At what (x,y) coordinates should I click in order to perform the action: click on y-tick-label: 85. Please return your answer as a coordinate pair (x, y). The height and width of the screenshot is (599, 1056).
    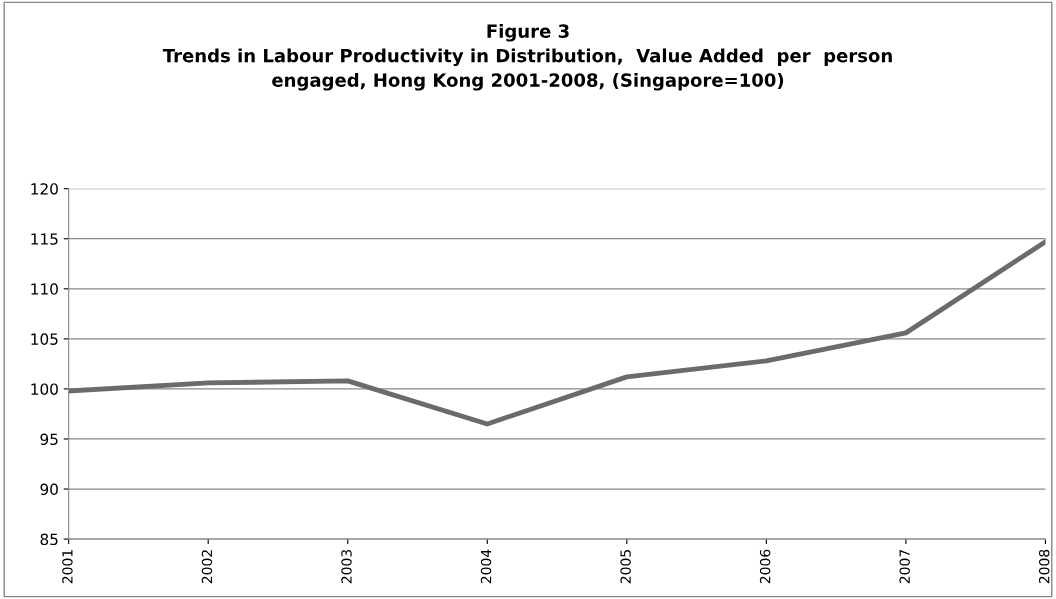
    Looking at the image, I should click on (49, 539).